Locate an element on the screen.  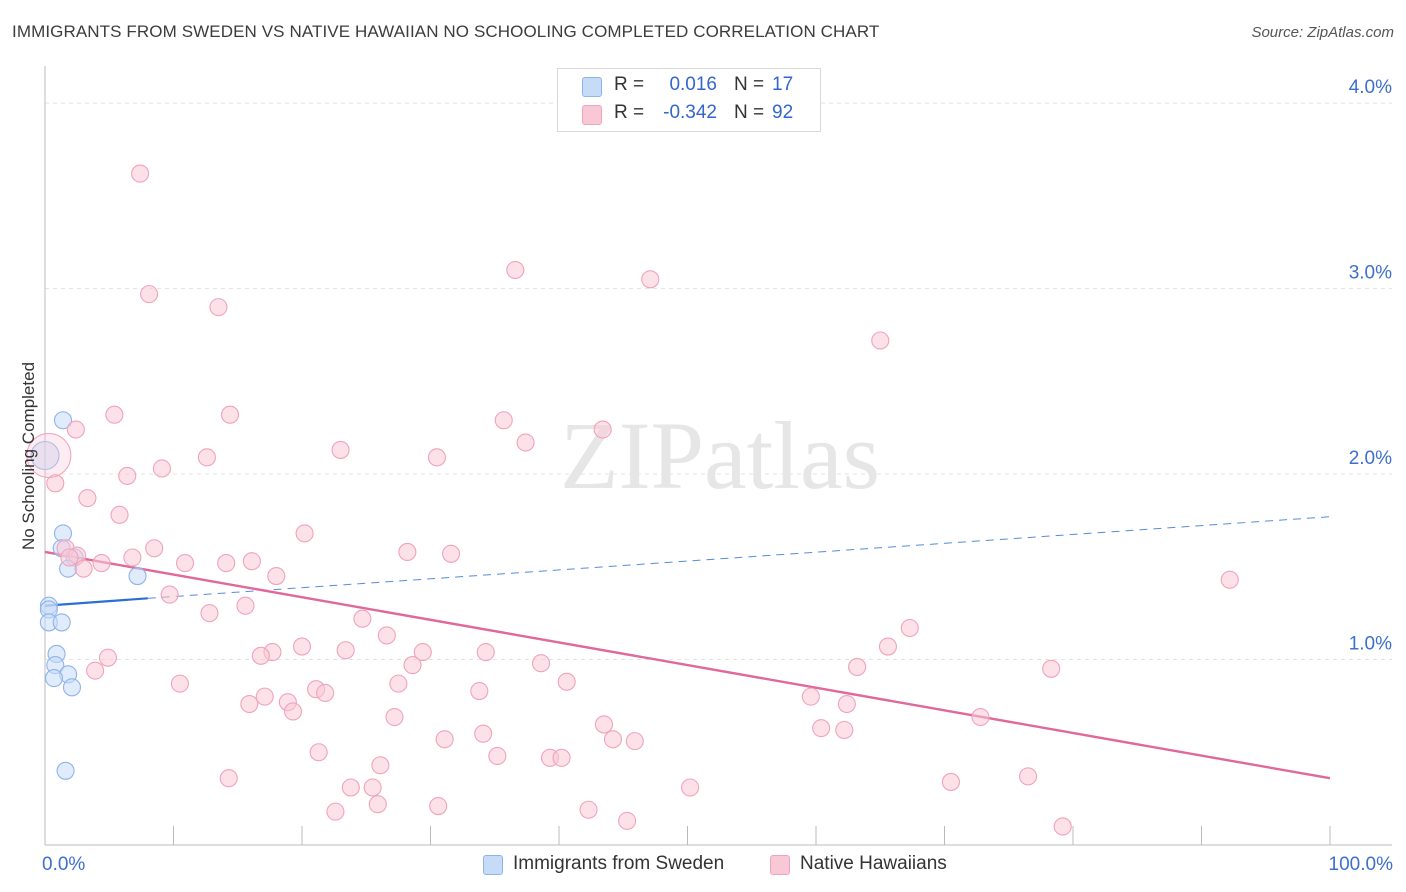
legend-label: Immigrants from Sweden is located at coordinates (619, 863).